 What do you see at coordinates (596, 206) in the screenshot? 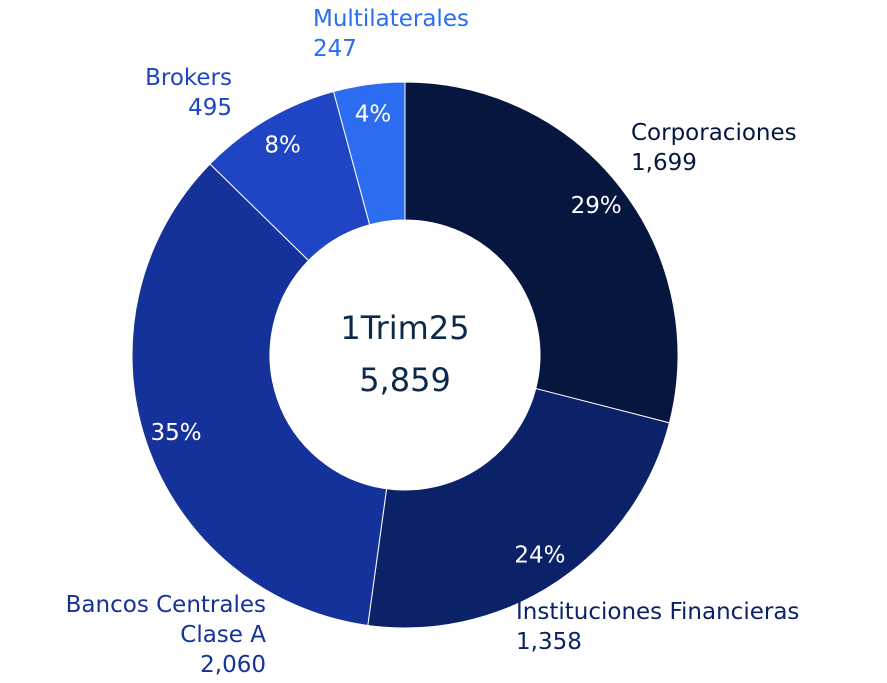
I see `percent-label: 29%` at bounding box center [596, 206].